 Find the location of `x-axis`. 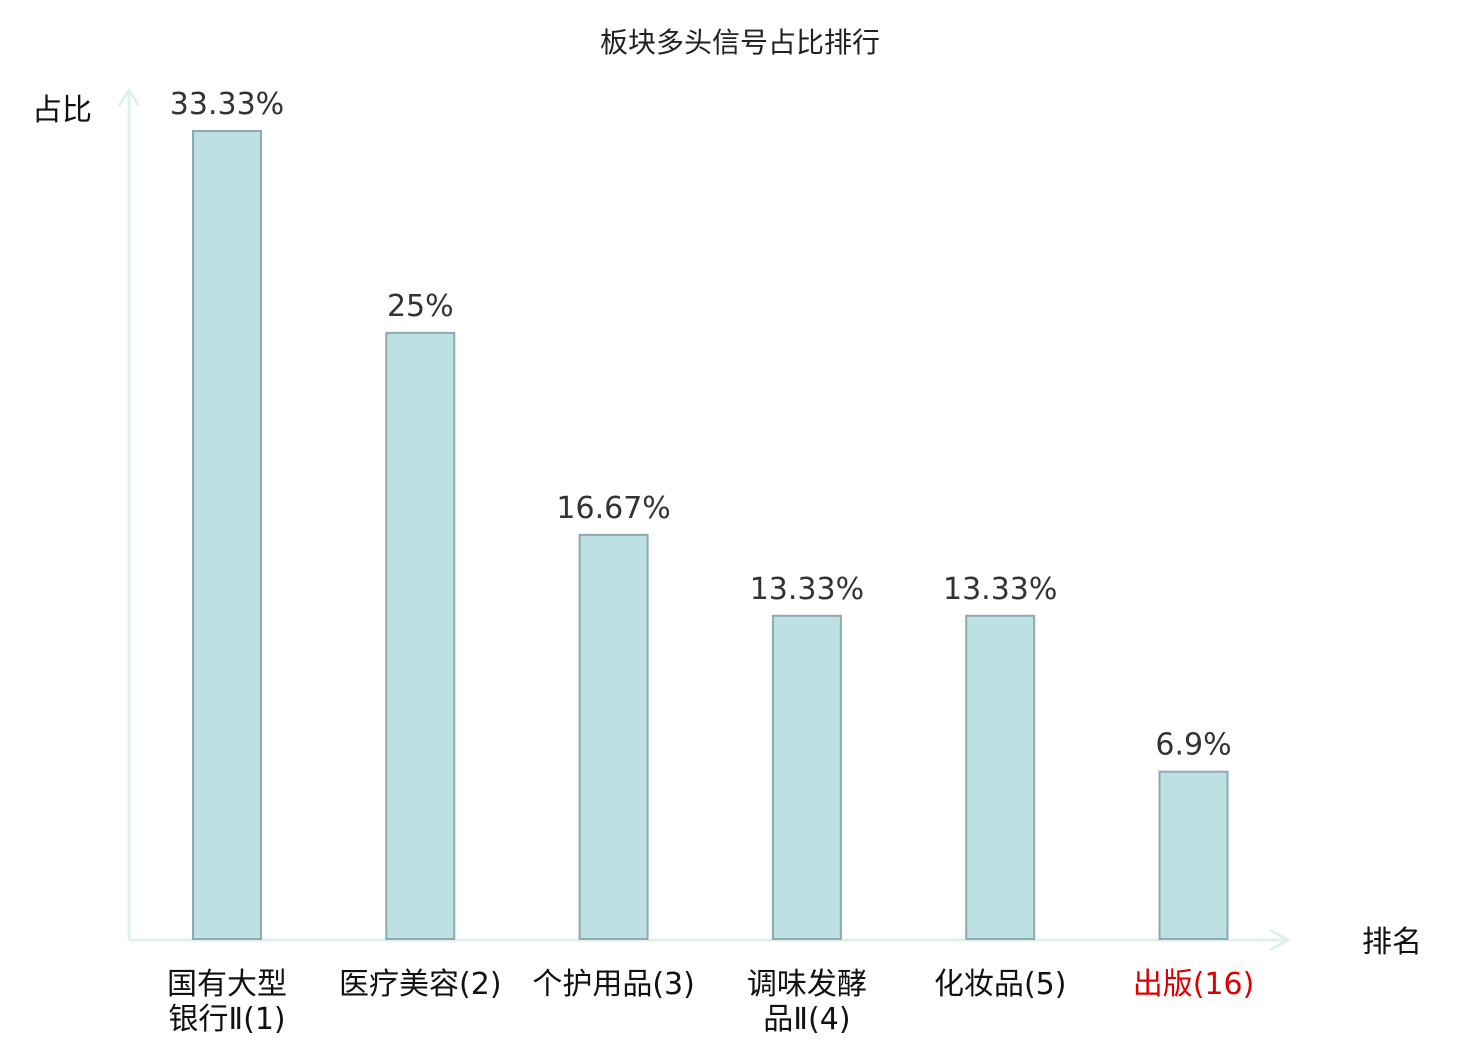

x-axis is located at coordinates (710, 940).